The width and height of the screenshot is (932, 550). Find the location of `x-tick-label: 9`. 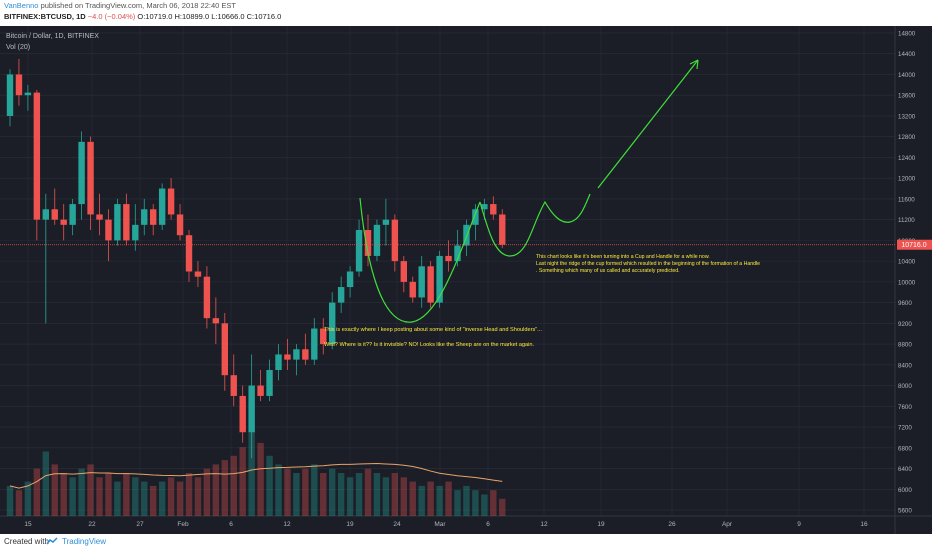

x-tick-label: 9 is located at coordinates (799, 524).